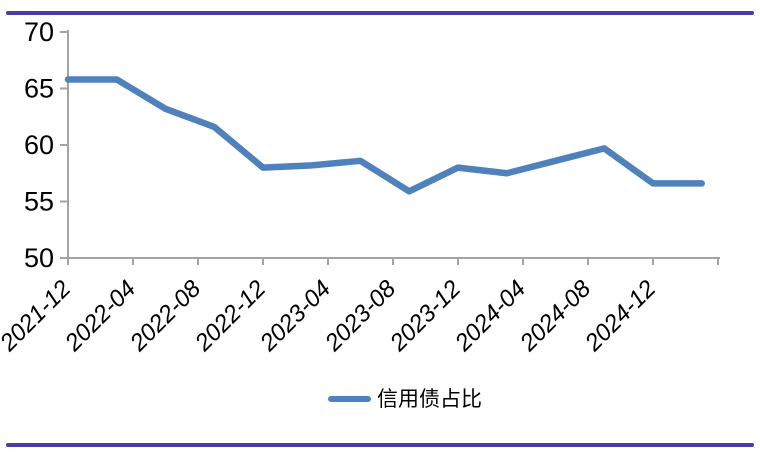  What do you see at coordinates (429, 399) in the screenshot?
I see `legend-label: 信用债占比` at bounding box center [429, 399].